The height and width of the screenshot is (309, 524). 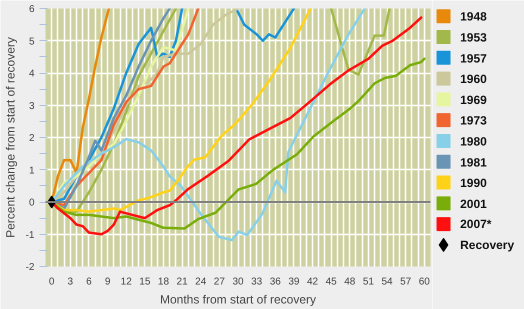 I want to click on x-tick-label: 21, so click(x=182, y=282).